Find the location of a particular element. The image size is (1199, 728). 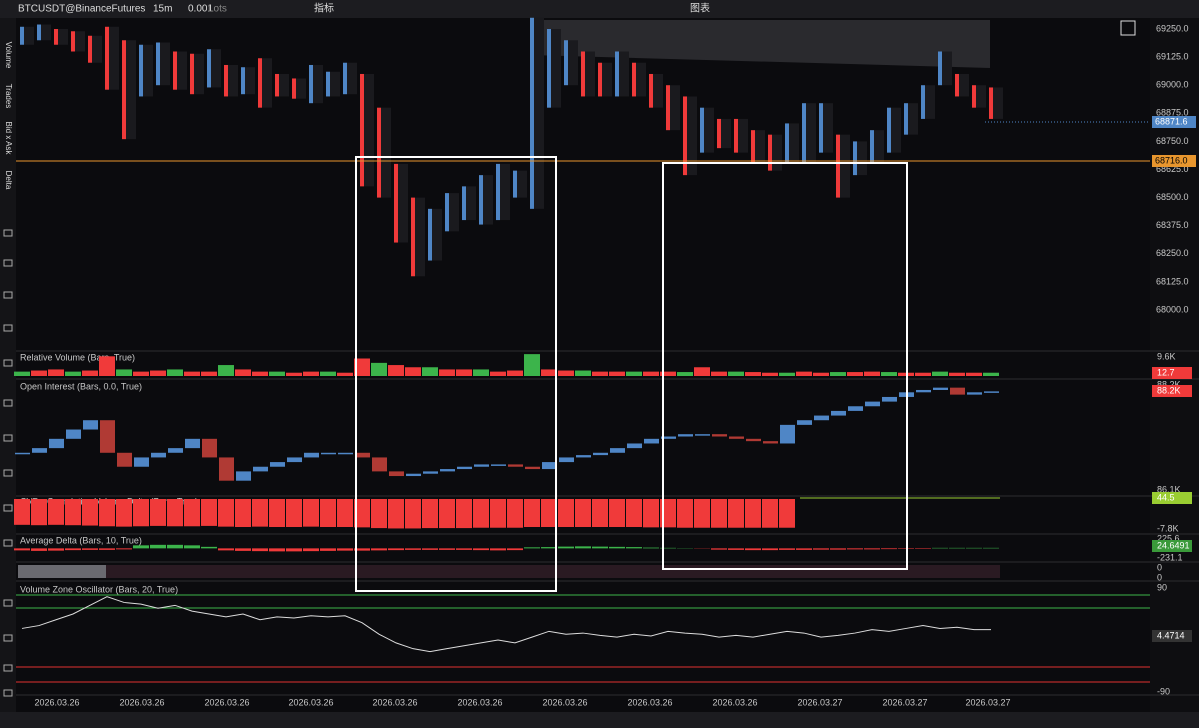

side-tab: Volume is located at coordinates (8, 55).